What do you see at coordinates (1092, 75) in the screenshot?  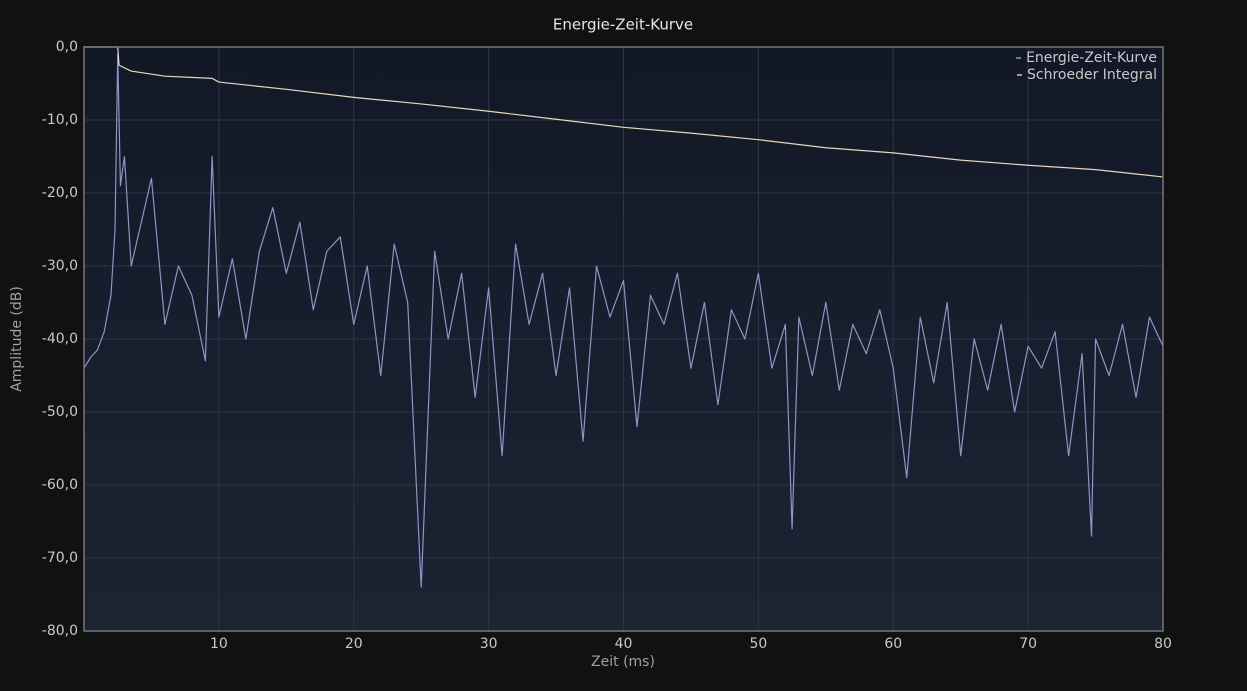 I see `legend-label: Schroeder Integral` at bounding box center [1092, 75].